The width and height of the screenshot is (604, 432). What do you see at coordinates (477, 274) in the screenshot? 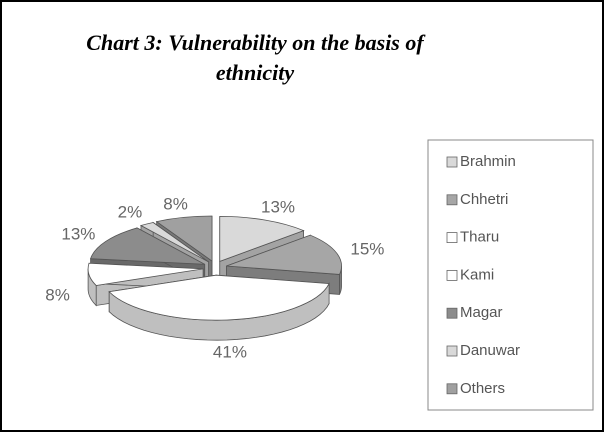
I see `legend-label: Kami` at bounding box center [477, 274].